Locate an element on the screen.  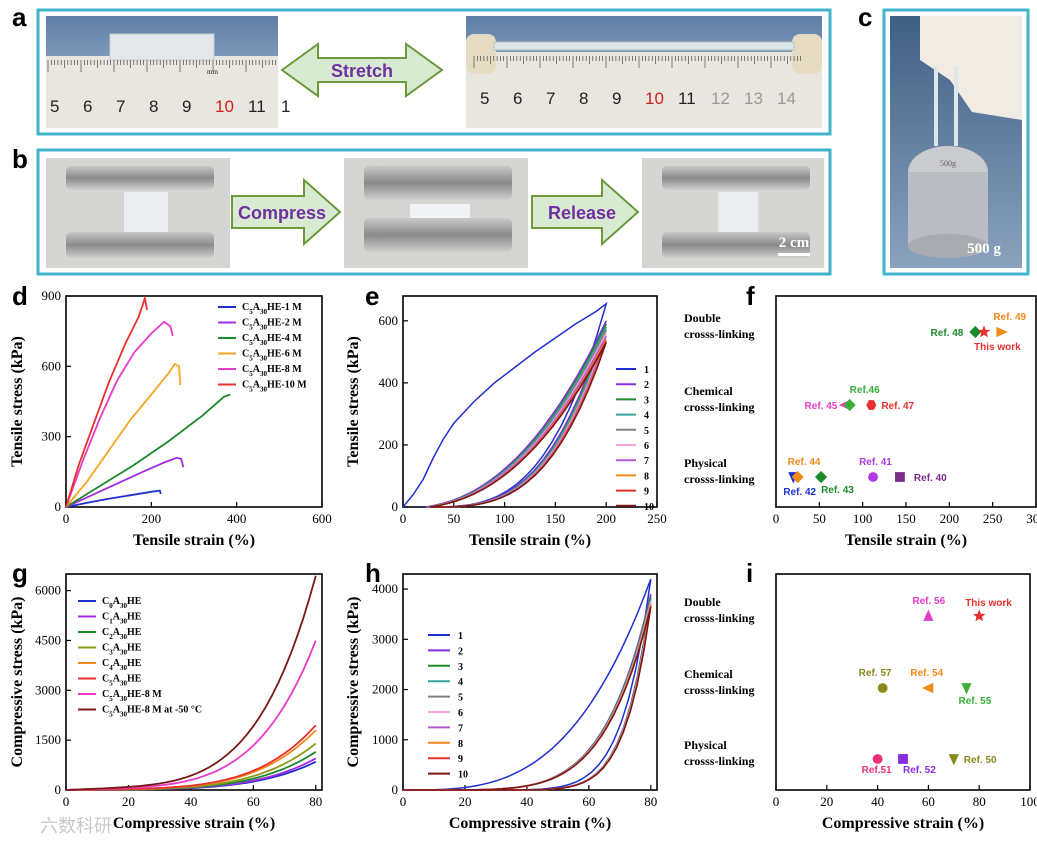
point-label: Ref. 45 is located at coordinates (821, 406).